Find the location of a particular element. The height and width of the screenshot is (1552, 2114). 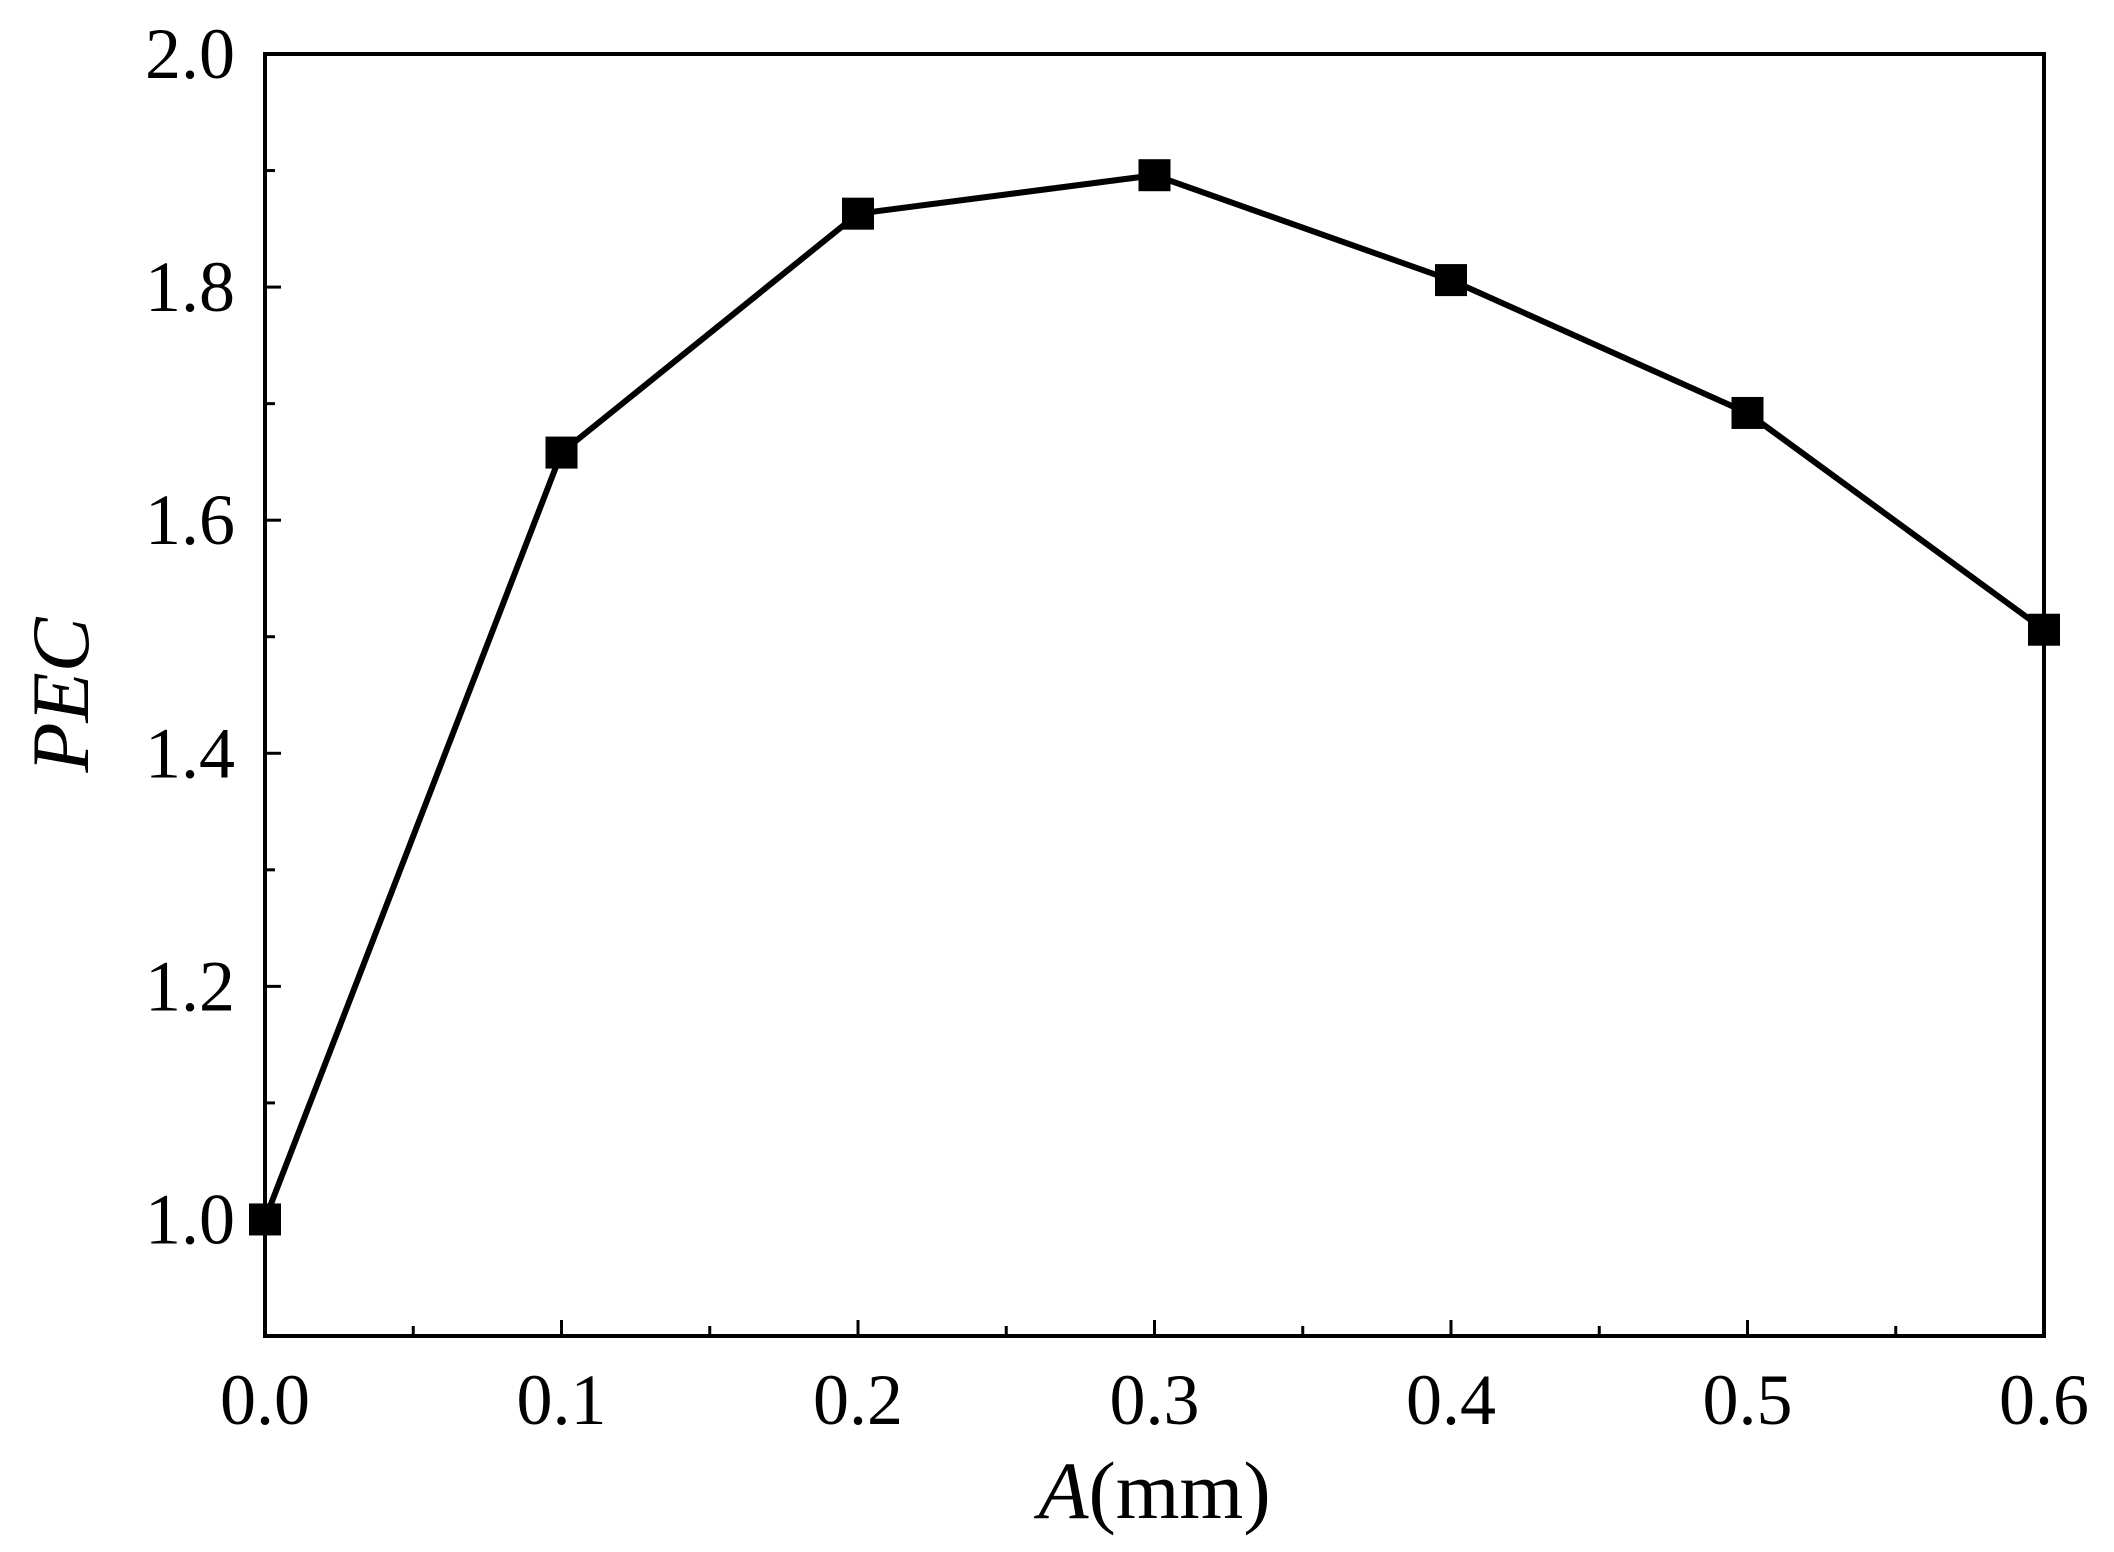

x-axis-unit: (mm) is located at coordinates (1179, 1490).